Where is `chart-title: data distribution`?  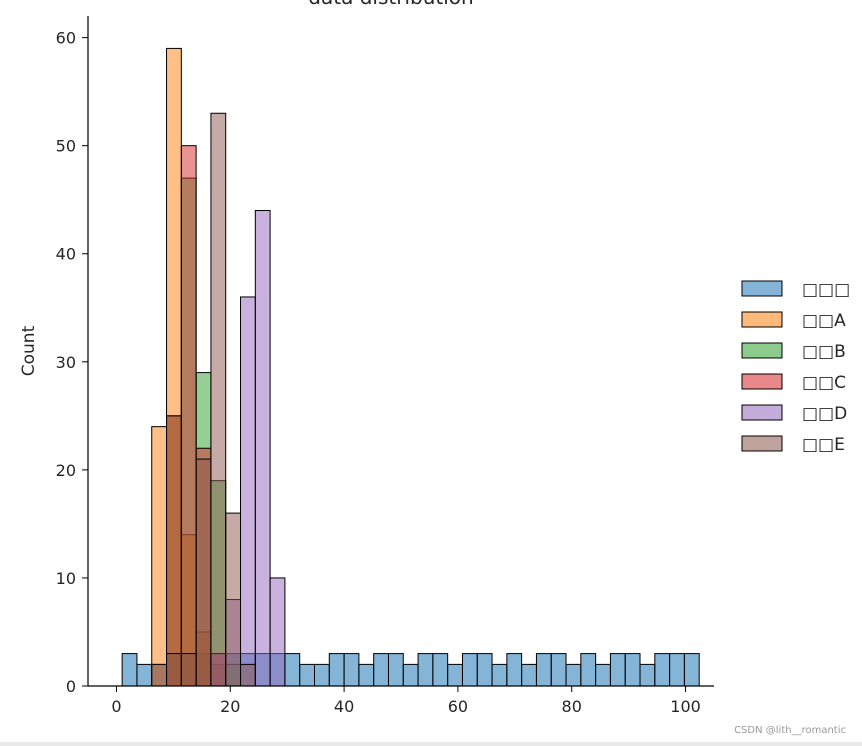 chart-title: data distribution is located at coordinates (390, 4).